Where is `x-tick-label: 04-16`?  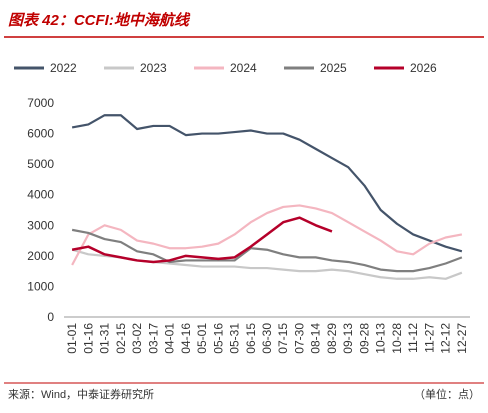 x-tick-label: 04-16 is located at coordinates (186, 338).